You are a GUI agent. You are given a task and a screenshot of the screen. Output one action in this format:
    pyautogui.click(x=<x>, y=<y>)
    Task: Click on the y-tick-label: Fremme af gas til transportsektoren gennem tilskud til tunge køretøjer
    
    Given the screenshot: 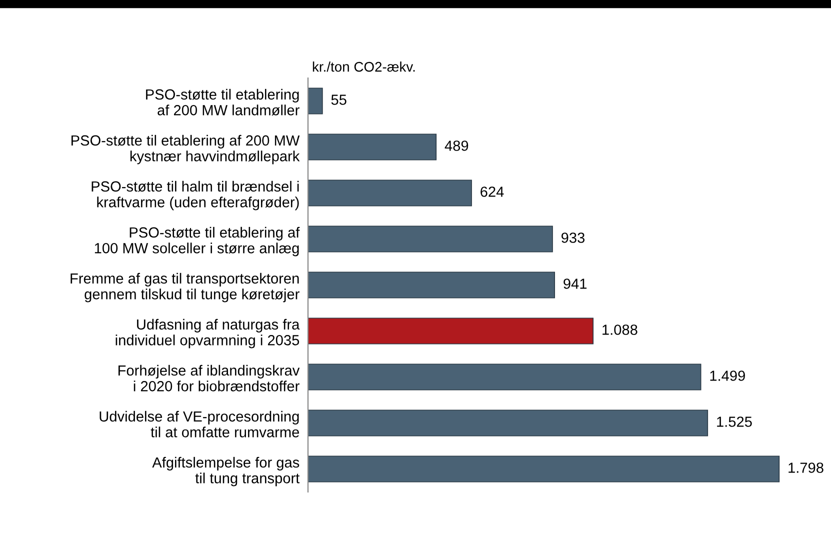 What is the action you would take?
    pyautogui.click(x=185, y=287)
    